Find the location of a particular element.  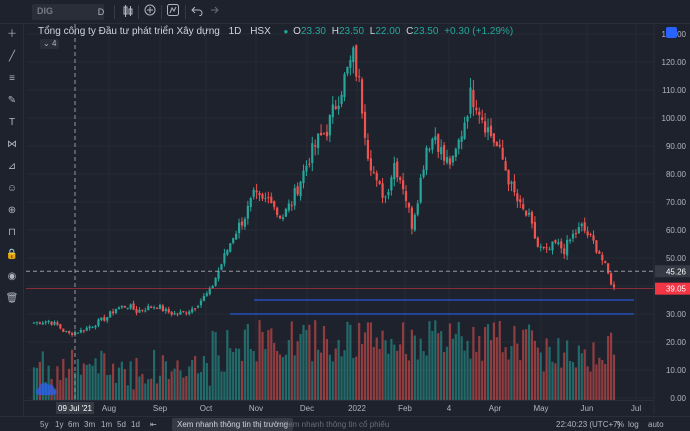

log-scale-button: log is located at coordinates (633, 424).